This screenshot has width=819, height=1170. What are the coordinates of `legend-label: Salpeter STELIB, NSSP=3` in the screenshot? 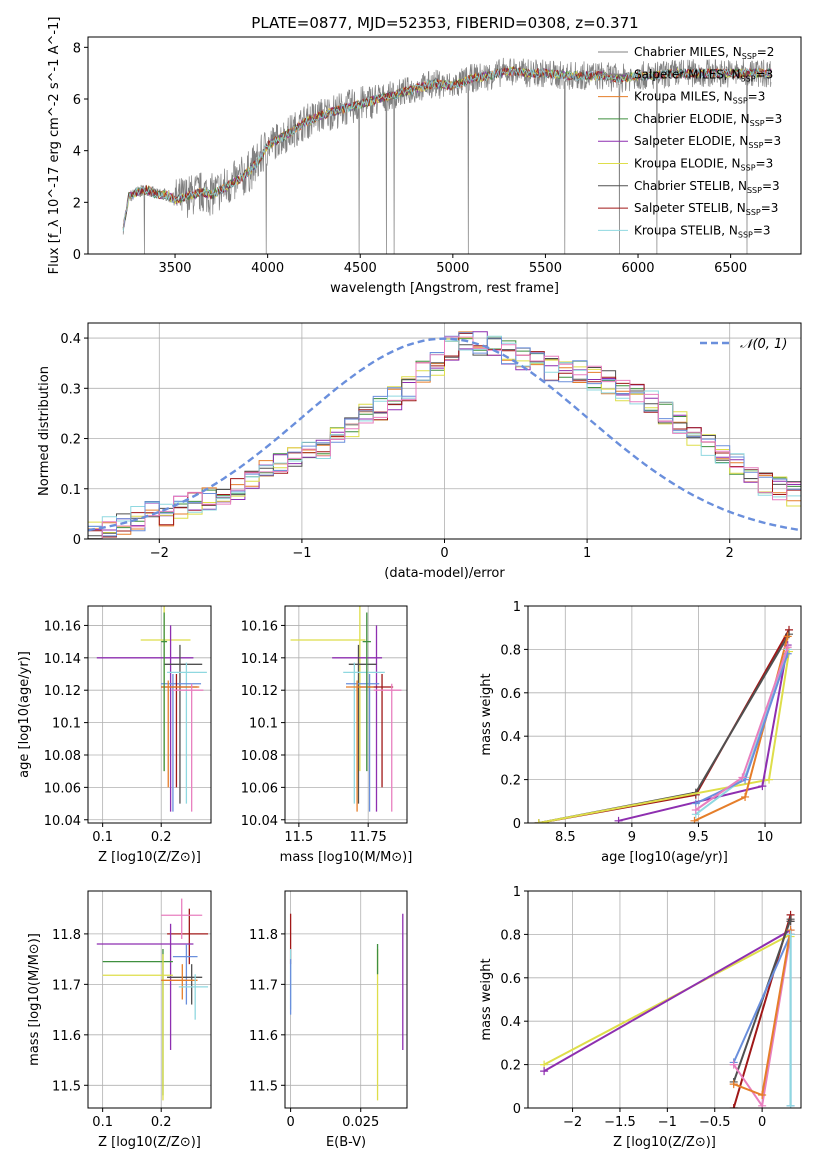 It's located at (706, 209).